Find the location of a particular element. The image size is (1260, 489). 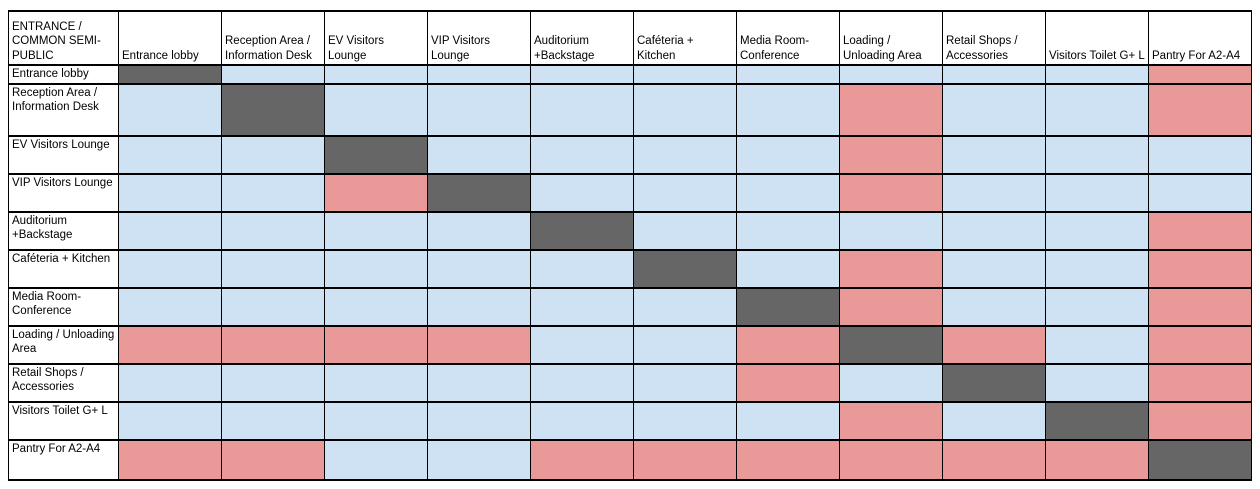

column-header-4: VIP Visitors Lounge is located at coordinates (479, 38).